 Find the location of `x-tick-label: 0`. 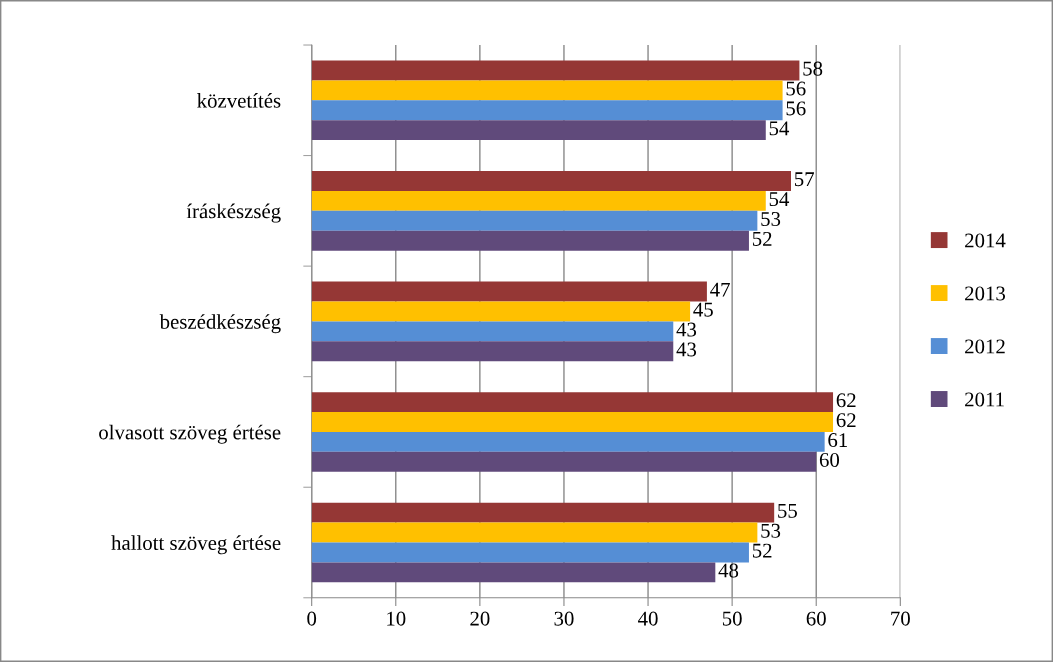

x-tick-label: 0 is located at coordinates (312, 618).